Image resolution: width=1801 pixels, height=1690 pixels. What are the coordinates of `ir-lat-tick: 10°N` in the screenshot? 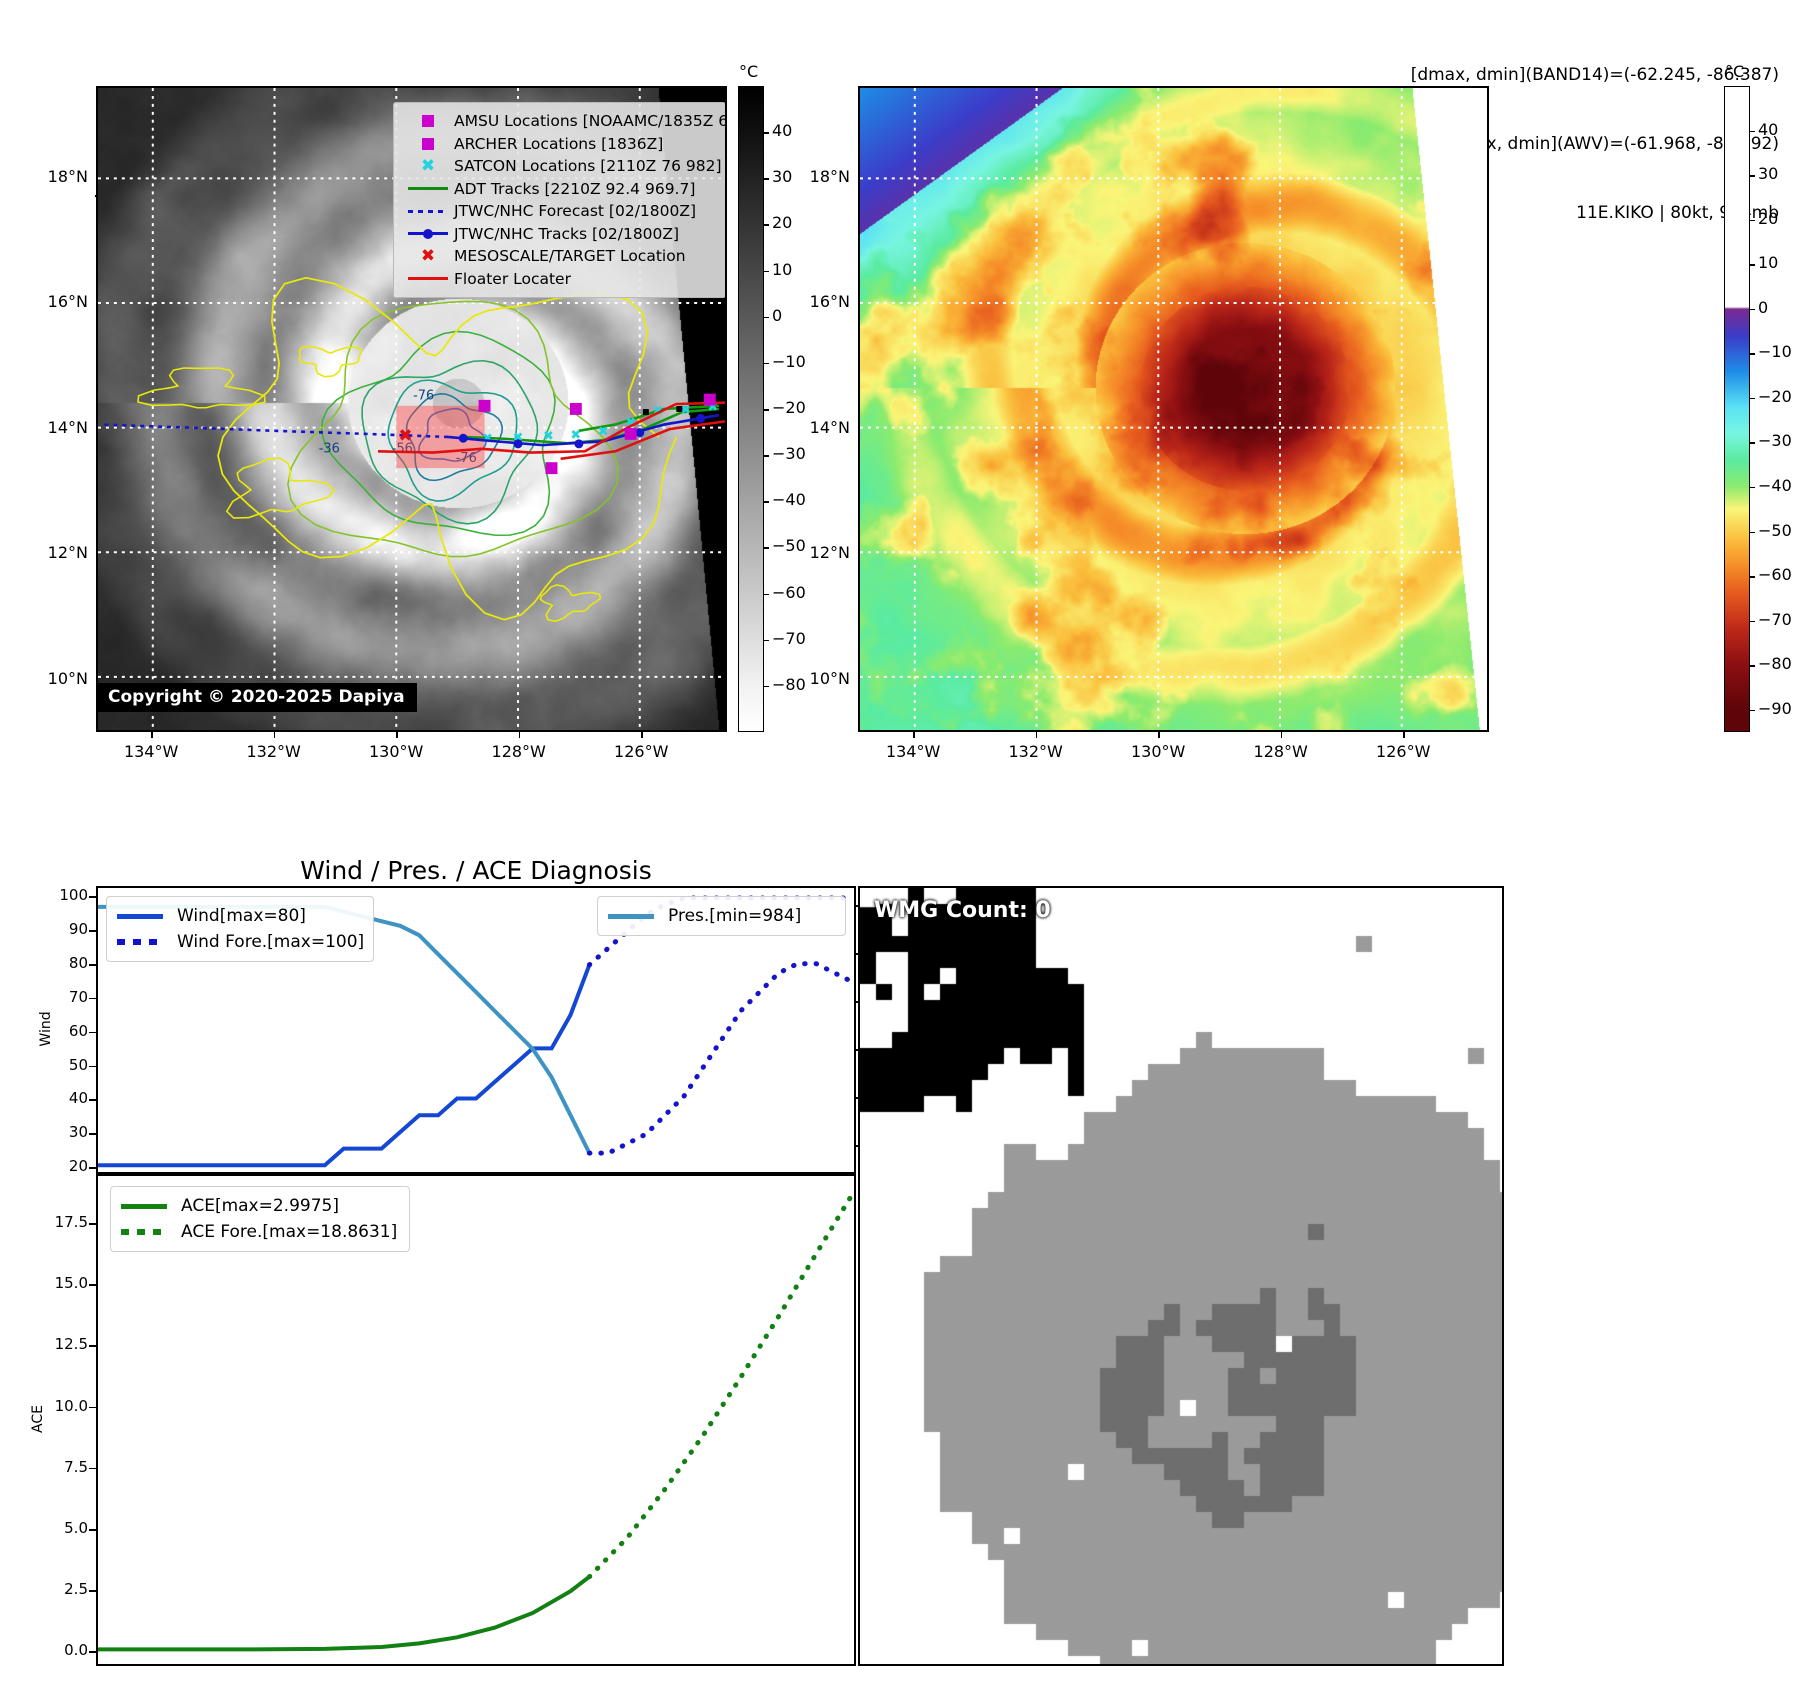 It's located at (67, 678).